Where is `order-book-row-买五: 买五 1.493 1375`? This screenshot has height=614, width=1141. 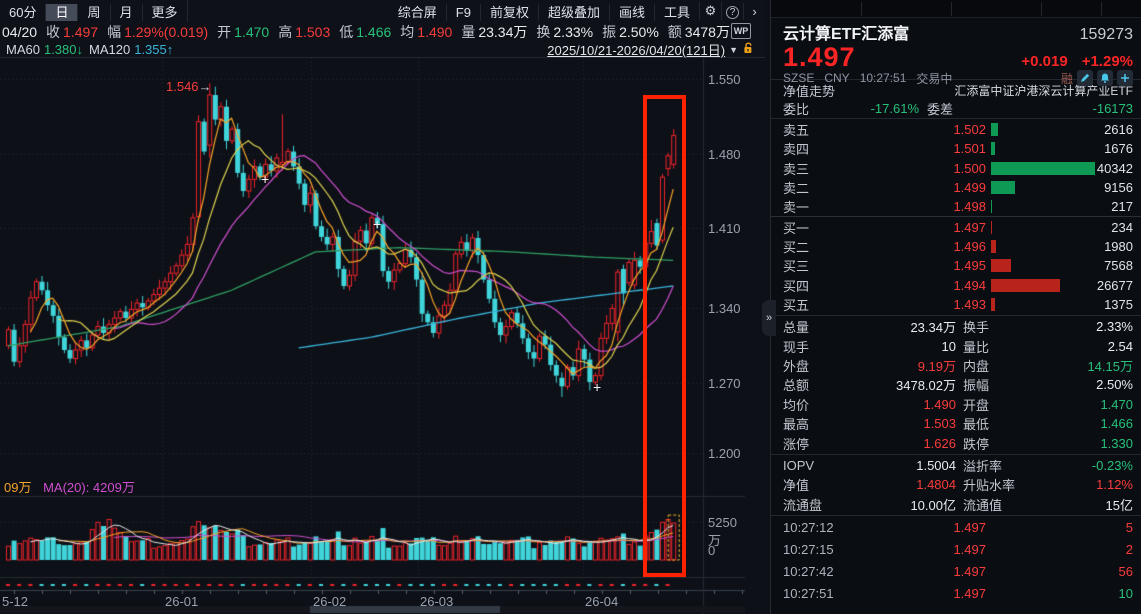
order-book-row-买五: 买五 1.493 1375 is located at coordinates (958, 304).